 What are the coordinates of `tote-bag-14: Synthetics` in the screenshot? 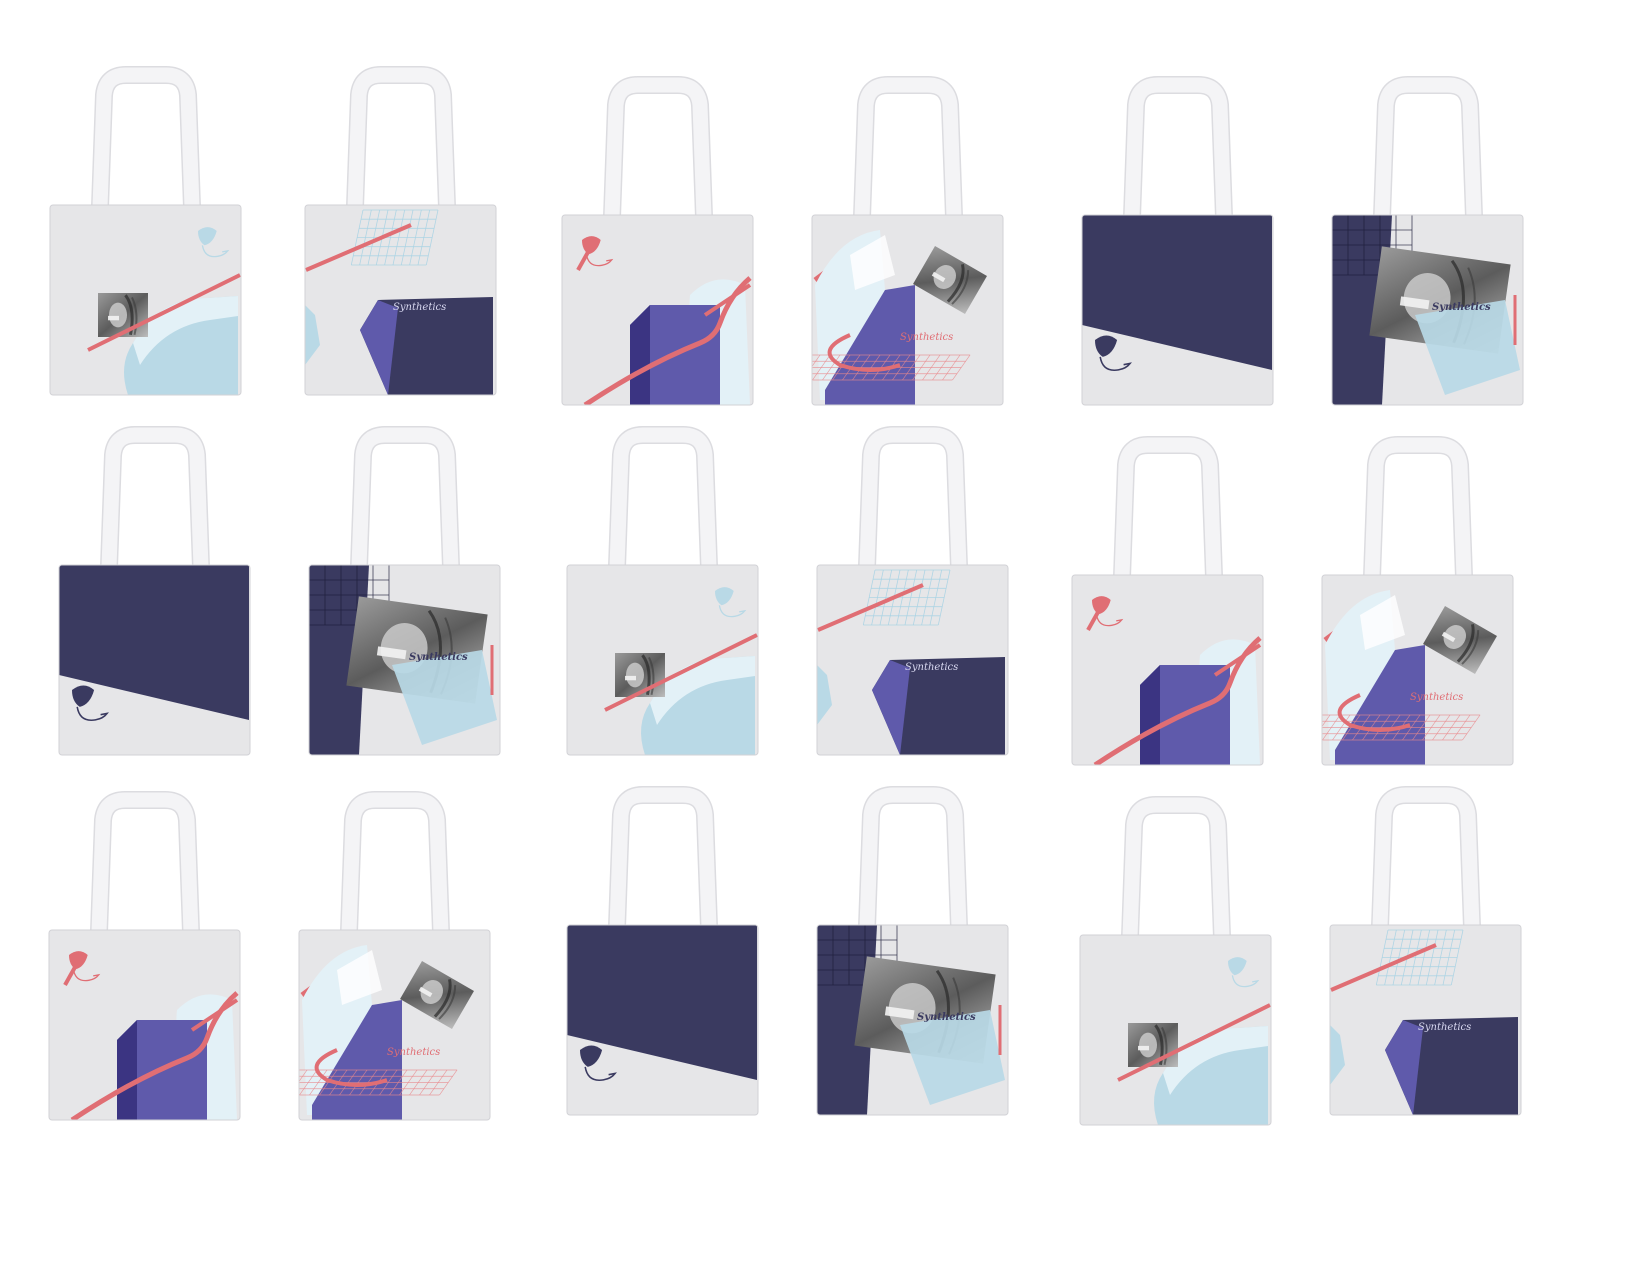 It's located at (394, 965).